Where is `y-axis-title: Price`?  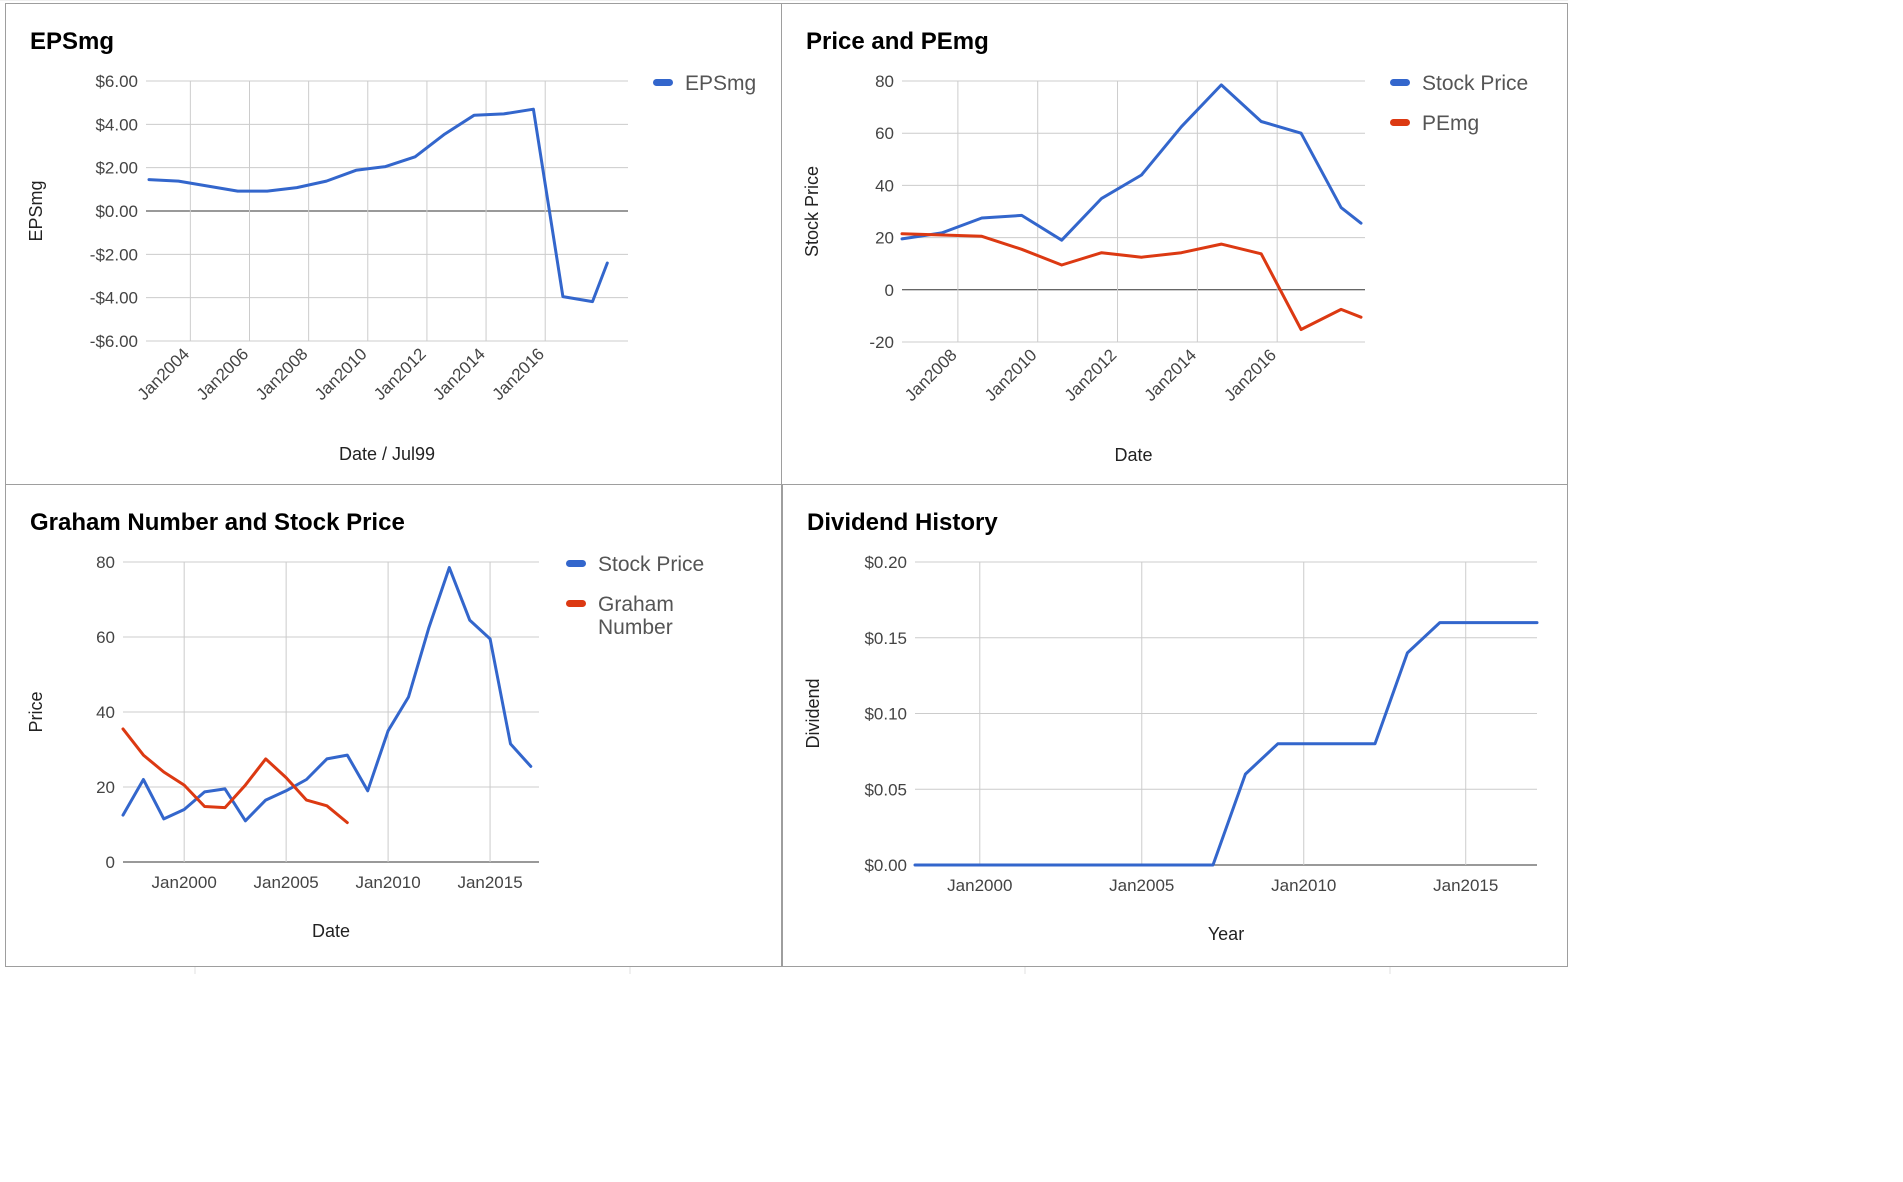
y-axis-title: Price is located at coordinates (36, 711).